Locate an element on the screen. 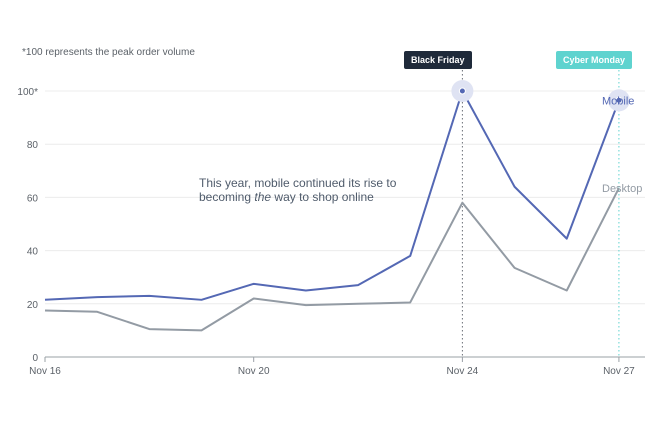 The width and height of the screenshot is (671, 421). peak-markers is located at coordinates (540, 96).